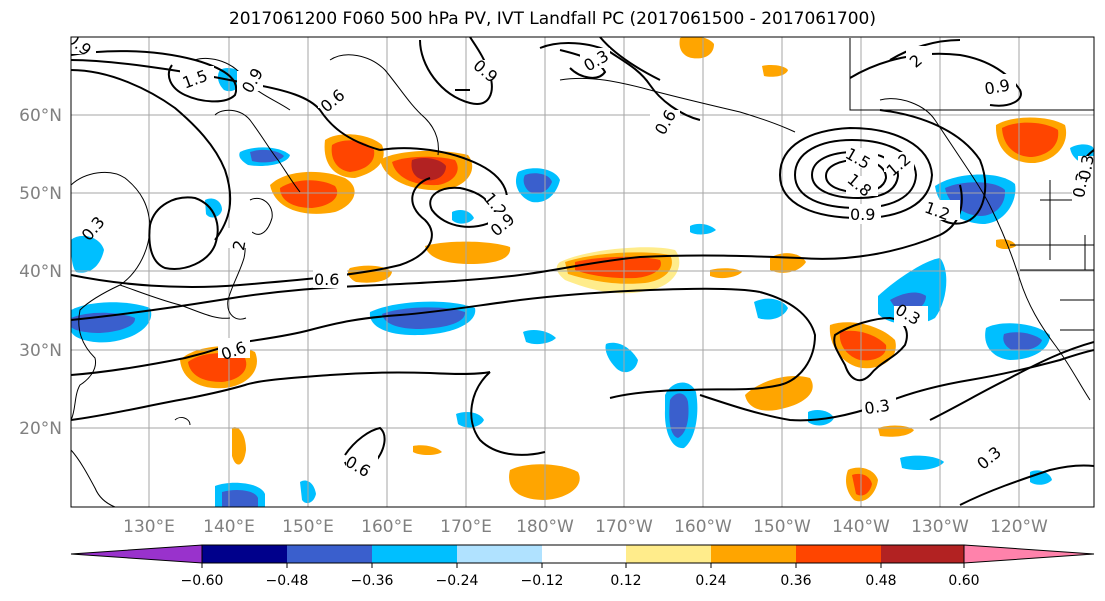 This screenshot has width=1105, height=601. Describe the element at coordinates (40, 116) in the screenshot. I see `lat-label-60n: 60°N` at that location.